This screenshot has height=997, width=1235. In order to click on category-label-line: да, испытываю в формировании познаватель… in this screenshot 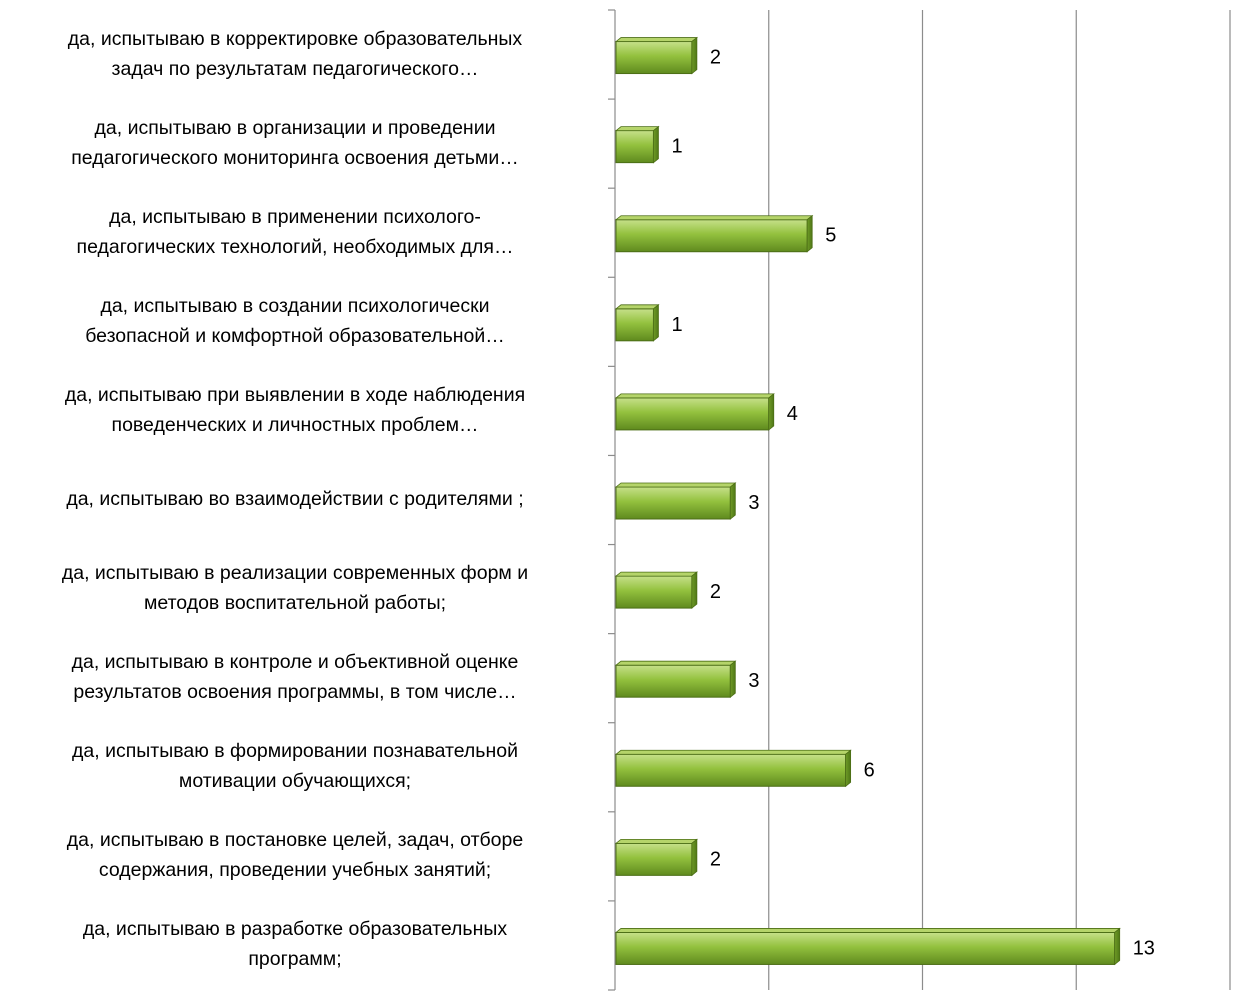, I will do `click(295, 751)`.